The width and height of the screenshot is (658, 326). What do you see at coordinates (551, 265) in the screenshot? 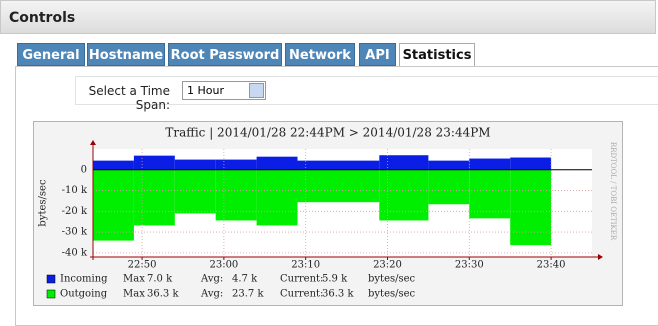
I see `x-tick-label: 23:40` at bounding box center [551, 265].